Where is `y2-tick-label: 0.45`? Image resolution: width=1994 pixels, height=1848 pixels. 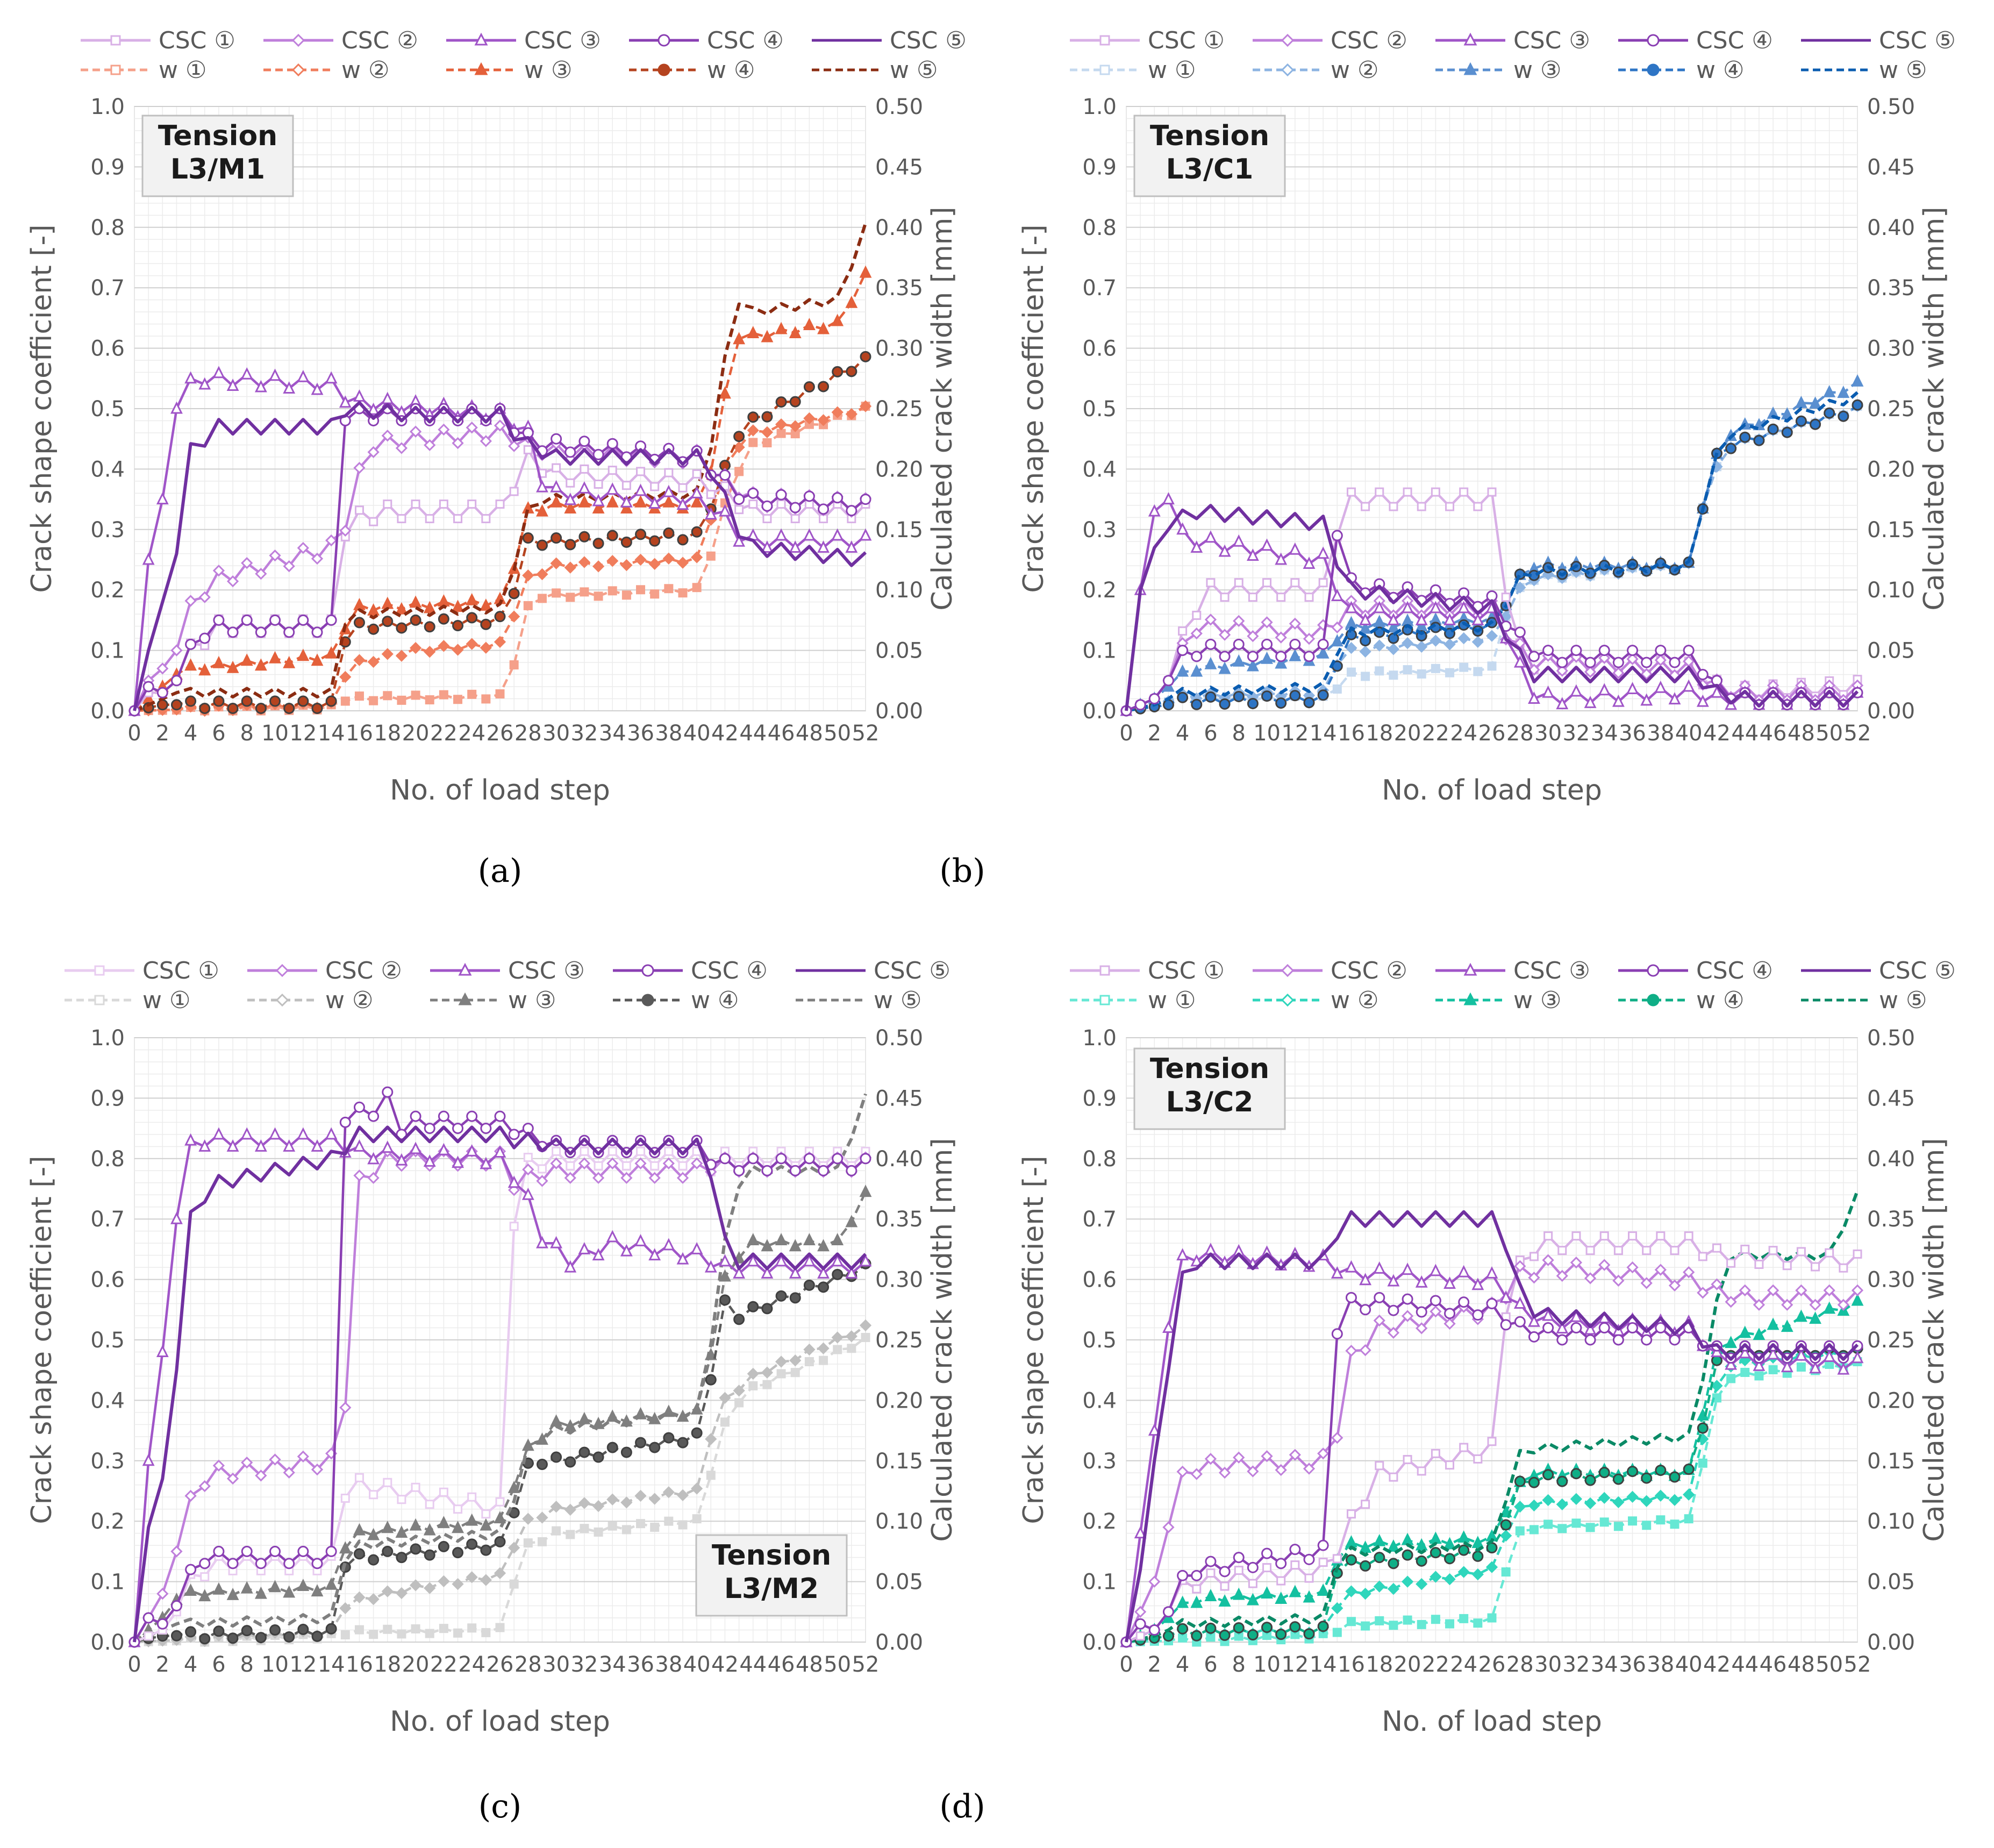 y2-tick-label: 0.45 is located at coordinates (899, 167).